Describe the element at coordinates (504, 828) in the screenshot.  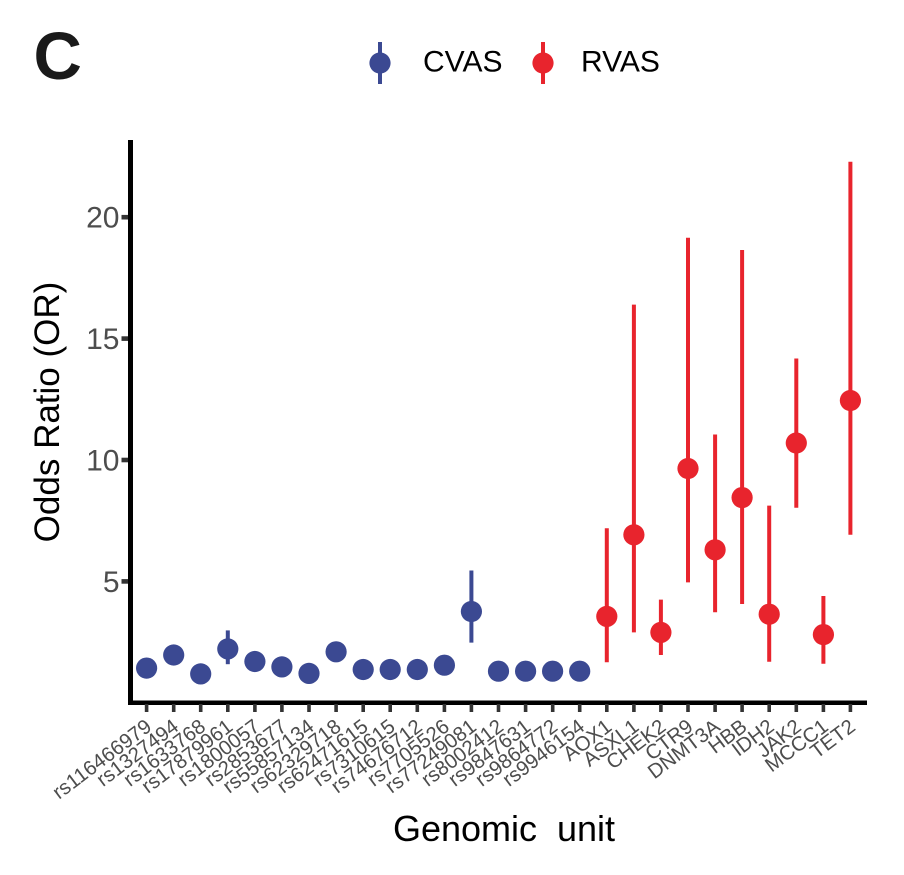
I see `svg-text: Genomic unit` at that location.